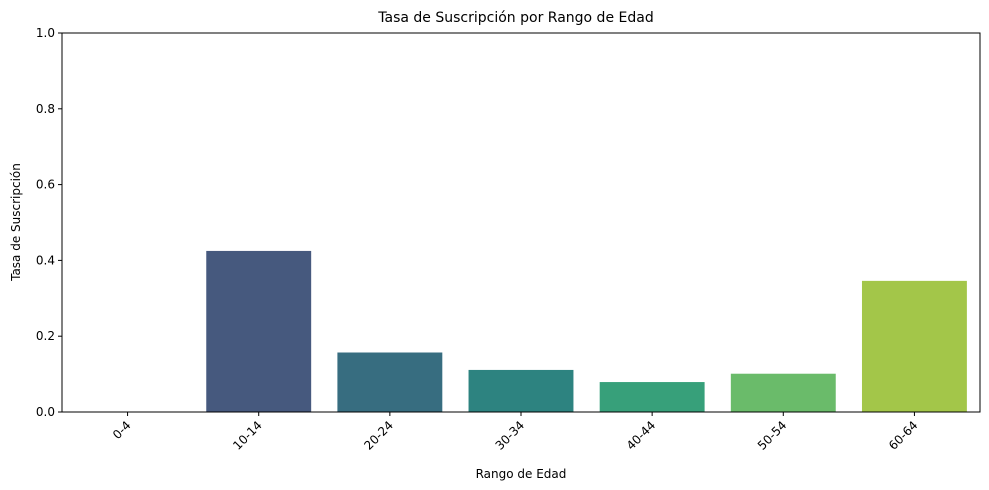 Image resolution: width=989 pixels, height=490 pixels. What do you see at coordinates (45, 336) in the screenshot?
I see `y-tick-label: 0.2` at bounding box center [45, 336].